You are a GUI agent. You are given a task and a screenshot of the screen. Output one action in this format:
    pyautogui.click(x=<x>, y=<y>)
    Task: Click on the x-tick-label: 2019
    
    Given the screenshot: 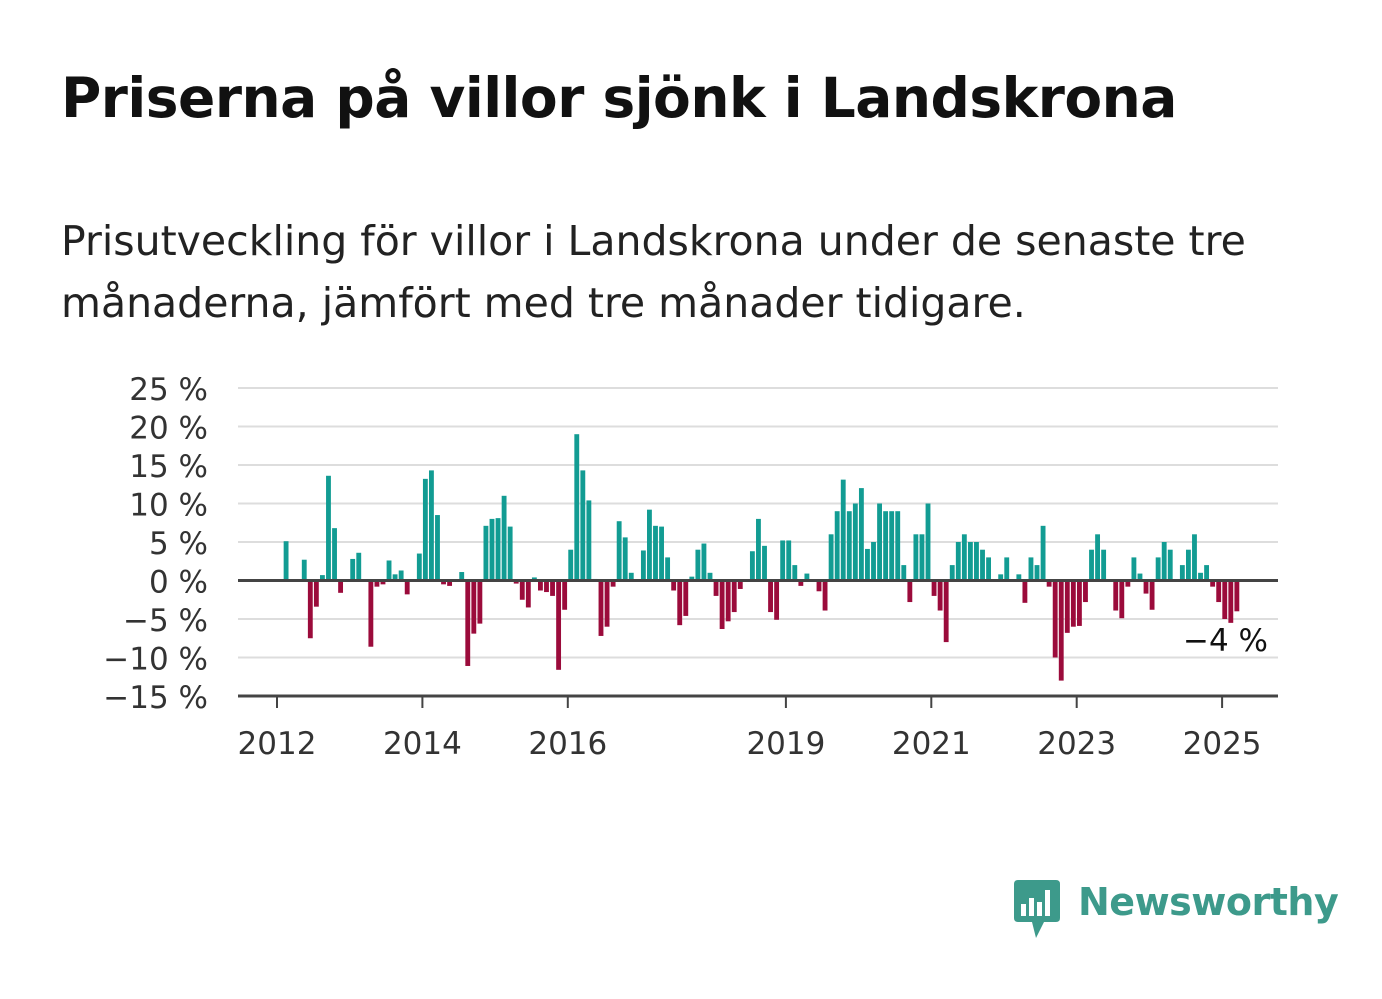 What is the action you would take?
    pyautogui.click(x=785, y=744)
    